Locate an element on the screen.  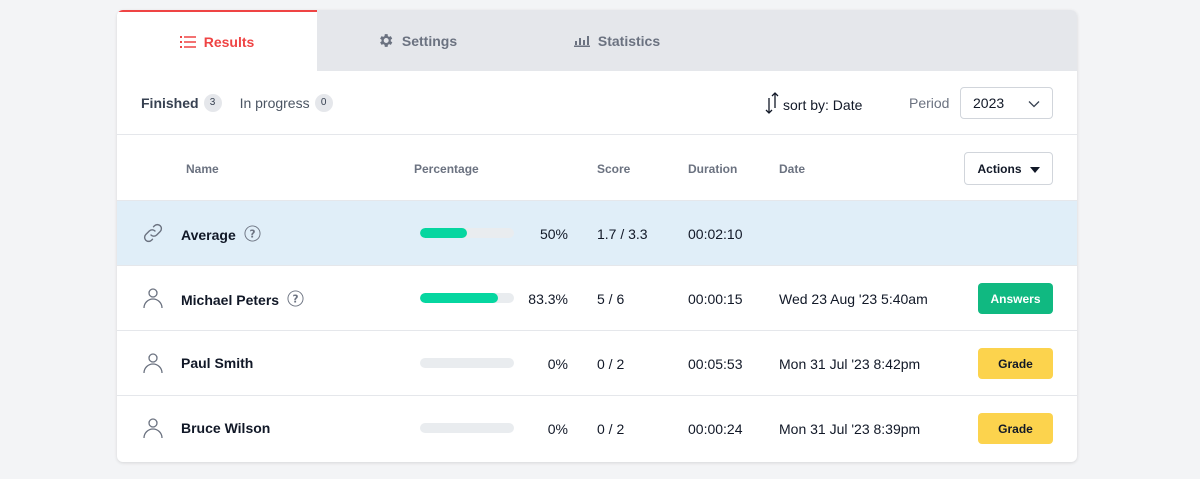
filter-in-progress: In progress 0 is located at coordinates (286, 102).